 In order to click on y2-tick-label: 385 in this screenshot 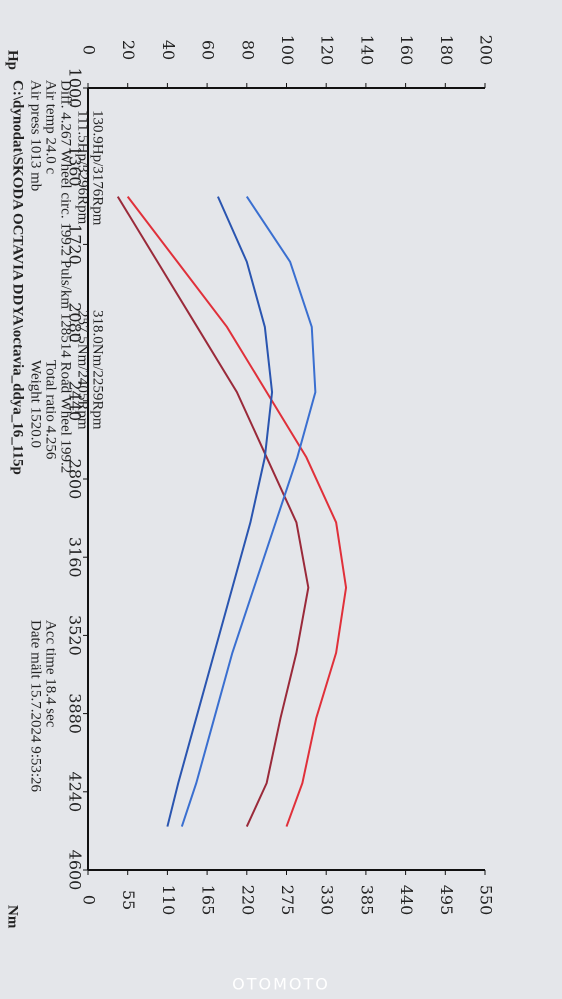, I will do `click(366, 900)`.